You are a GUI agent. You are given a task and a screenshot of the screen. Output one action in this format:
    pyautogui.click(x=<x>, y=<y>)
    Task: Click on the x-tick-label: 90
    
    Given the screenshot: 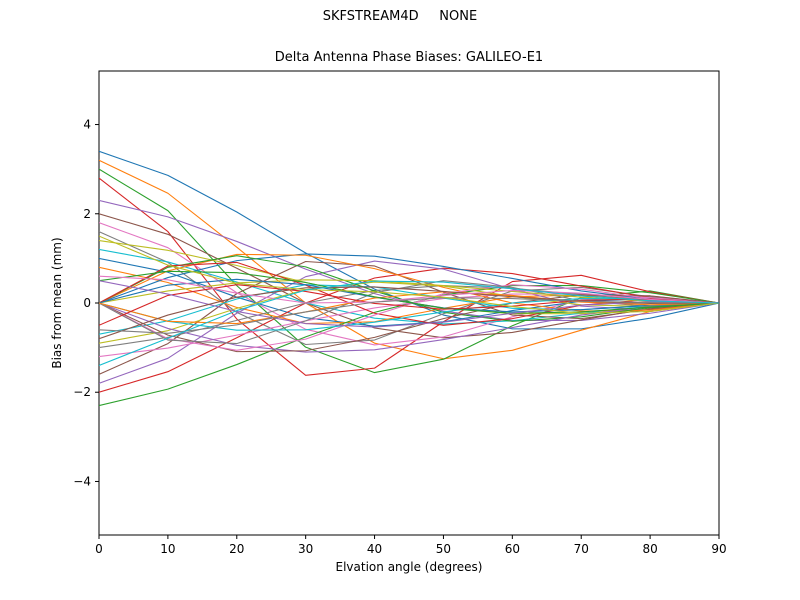 What is the action you would take?
    pyautogui.click(x=718, y=549)
    